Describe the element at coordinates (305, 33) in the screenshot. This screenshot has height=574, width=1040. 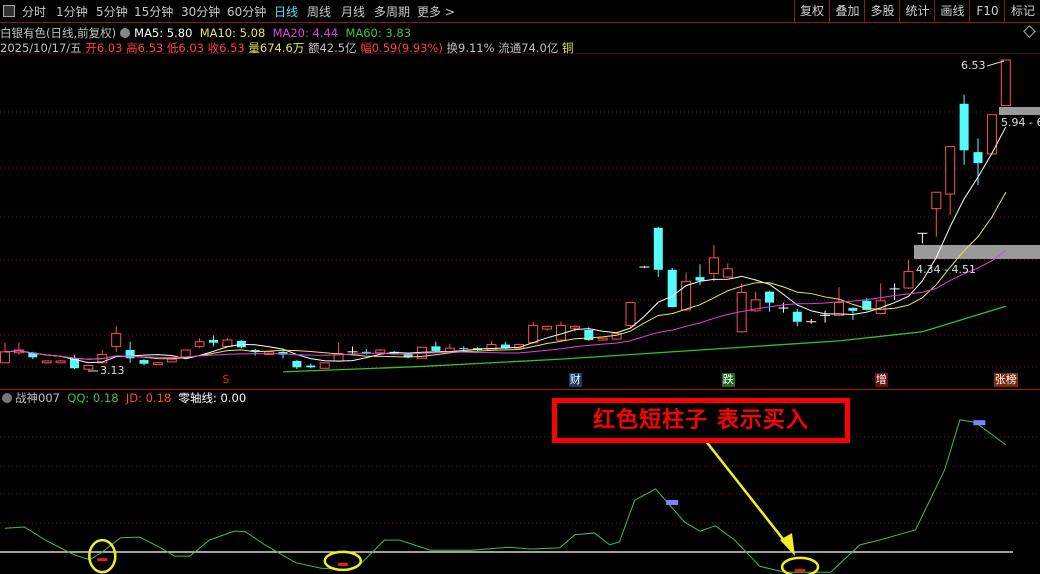
I see `ma20-value: MA20: 4.44` at that location.